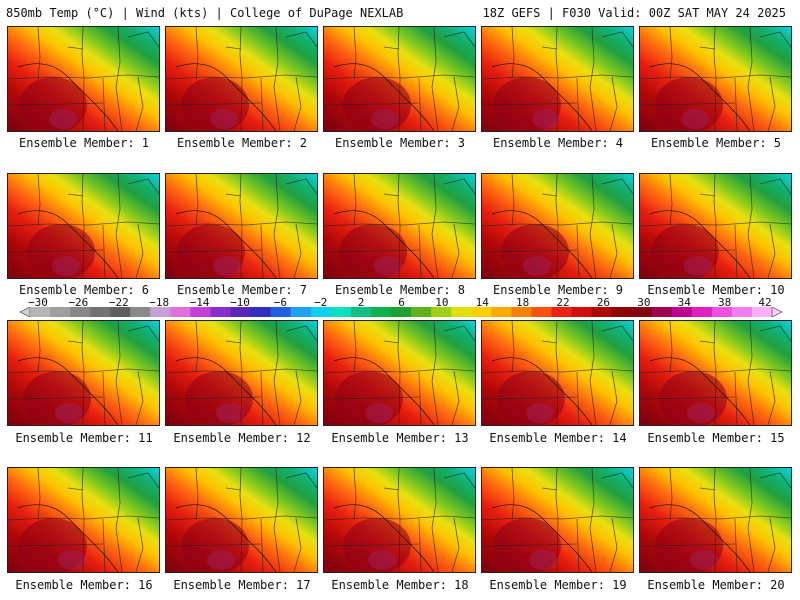  What do you see at coordinates (558, 585) in the screenshot?
I see `ensemble-member-label: Ensemble Member: 19` at bounding box center [558, 585].